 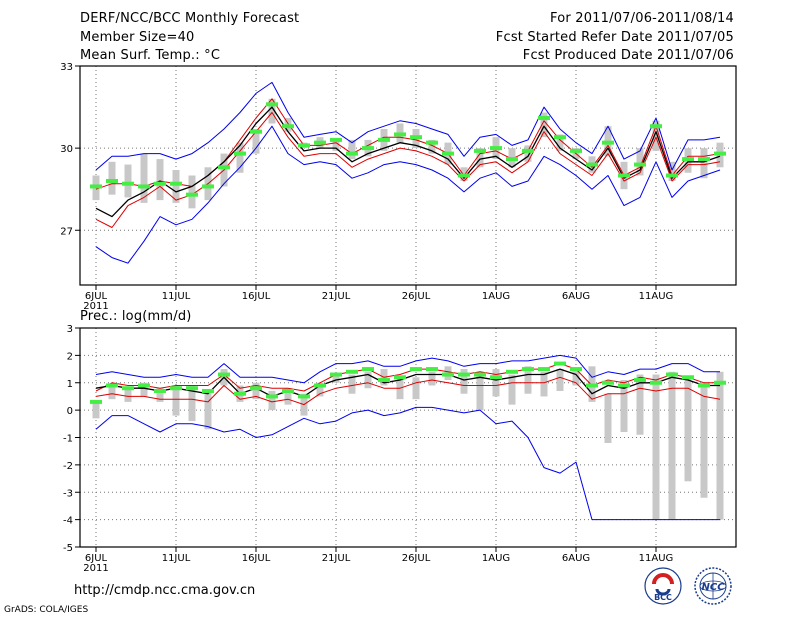 What do you see at coordinates (68, 493) in the screenshot?
I see `y-tick-label: -3` at bounding box center [68, 493].